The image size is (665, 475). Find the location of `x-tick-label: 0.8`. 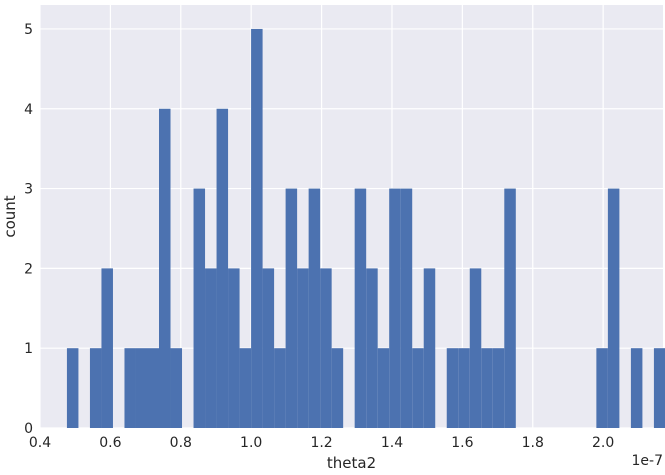

x-tick-label: 0.8 is located at coordinates (181, 443).